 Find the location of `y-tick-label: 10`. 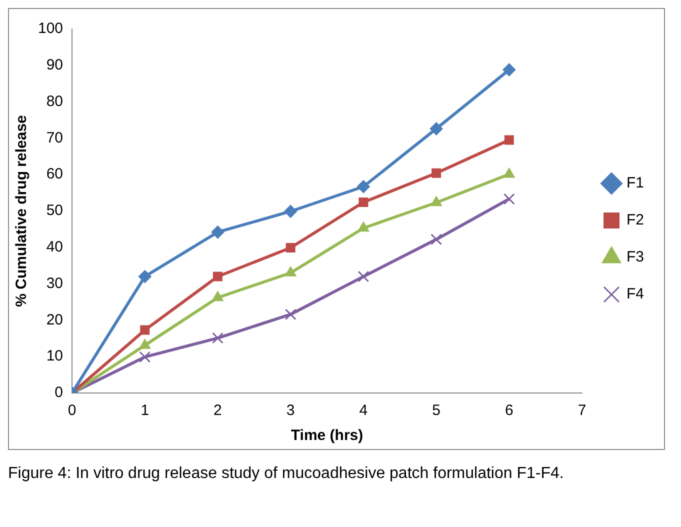

y-tick-label: 10 is located at coordinates (55, 356).